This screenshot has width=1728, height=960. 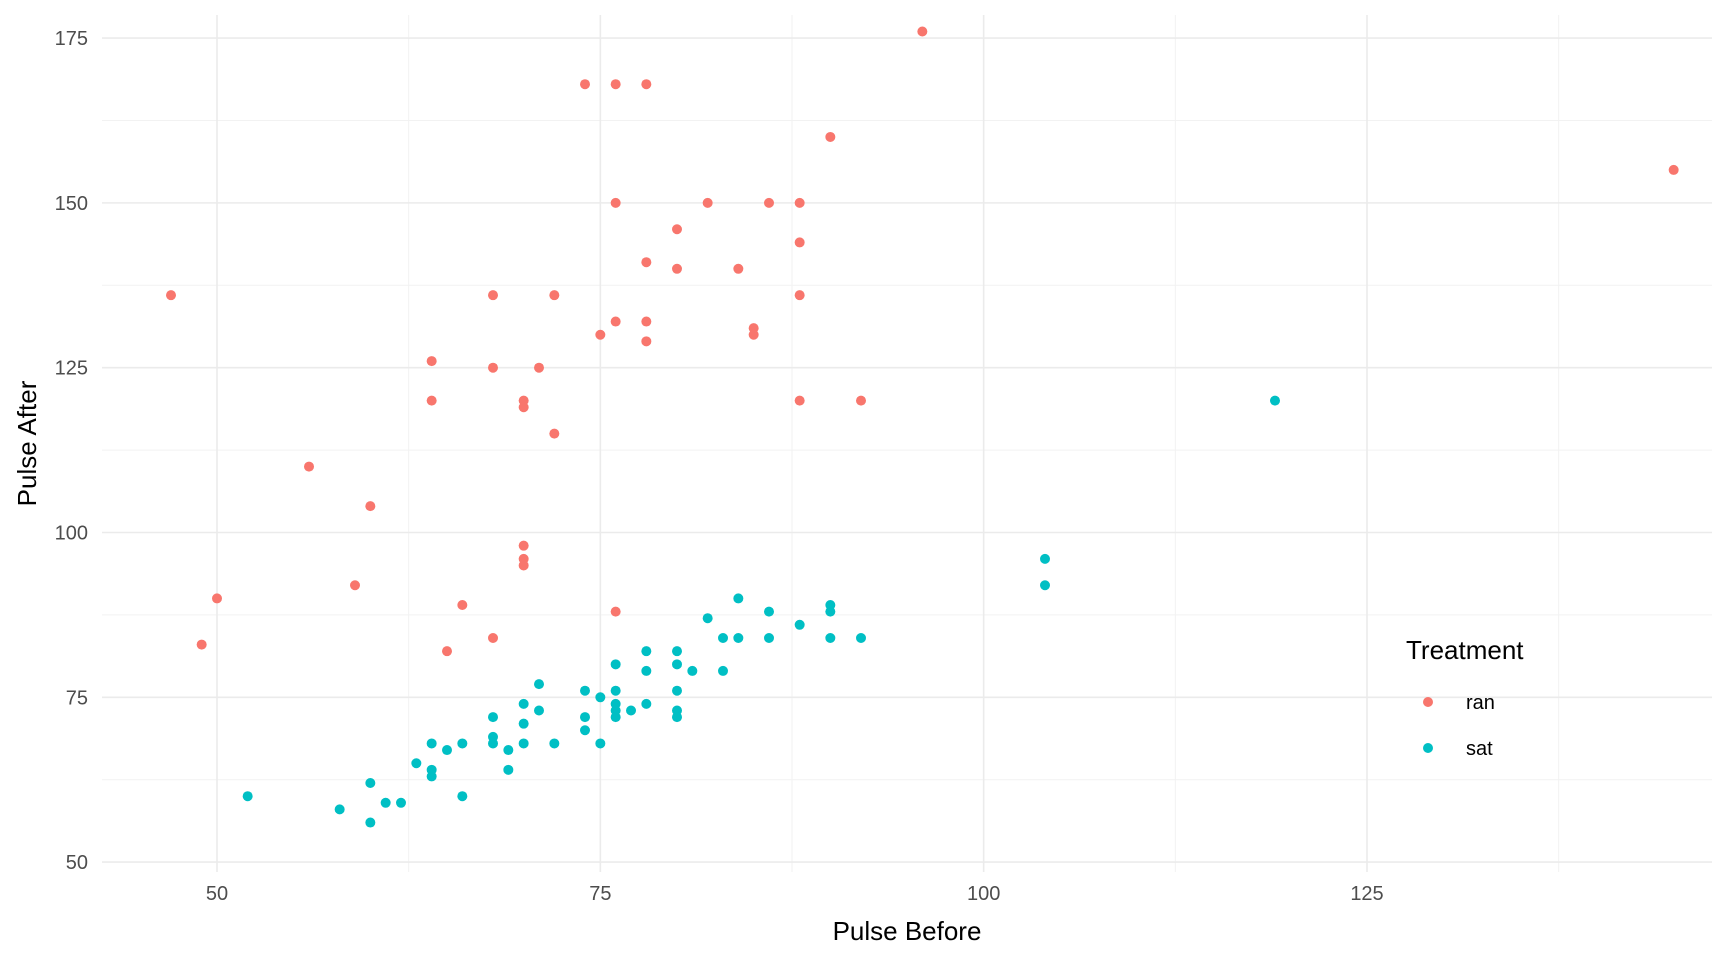 I want to click on x-tick-label: 75, so click(x=600, y=894).